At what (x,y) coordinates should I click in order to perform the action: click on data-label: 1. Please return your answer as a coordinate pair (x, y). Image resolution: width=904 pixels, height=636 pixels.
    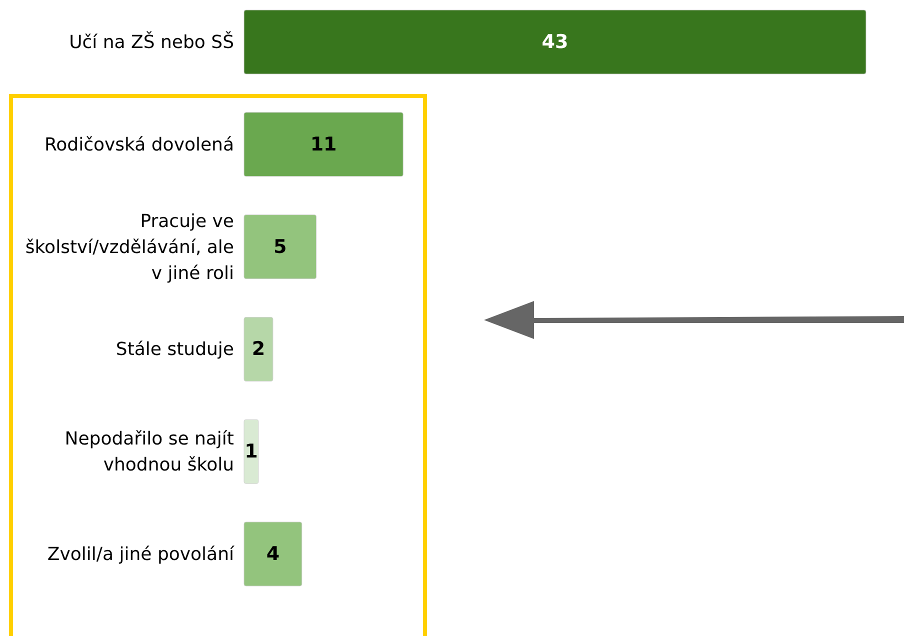
    Looking at the image, I should click on (251, 451).